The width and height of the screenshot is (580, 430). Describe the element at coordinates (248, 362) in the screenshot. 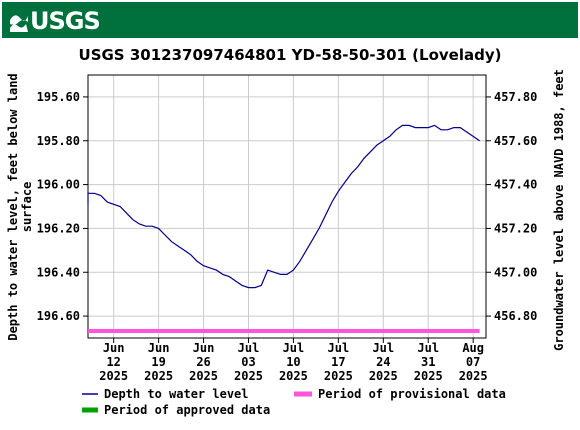

I see `x-tick-day: 03` at that location.